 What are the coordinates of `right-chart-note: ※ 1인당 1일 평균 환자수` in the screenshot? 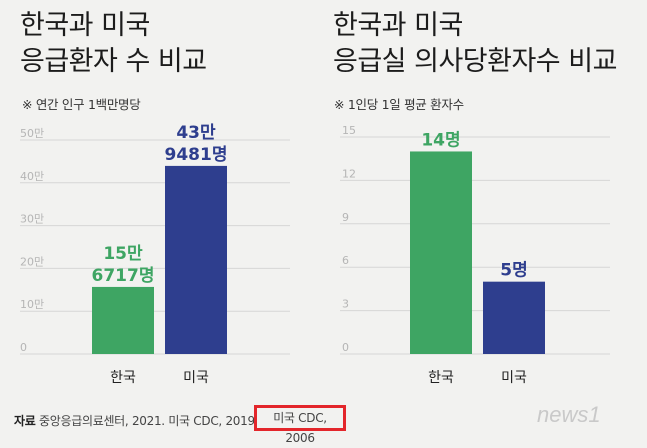 It's located at (399, 104).